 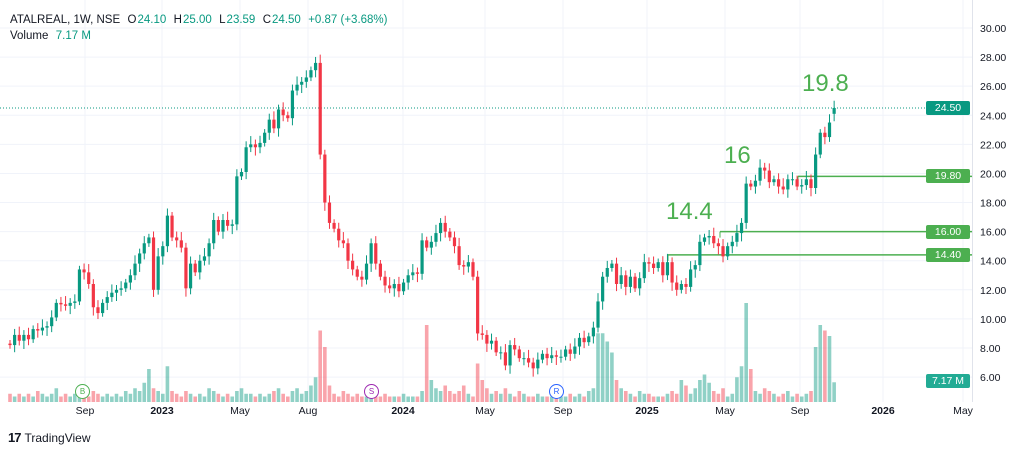 What do you see at coordinates (556, 391) in the screenshot?
I see `marker-r: R` at bounding box center [556, 391].